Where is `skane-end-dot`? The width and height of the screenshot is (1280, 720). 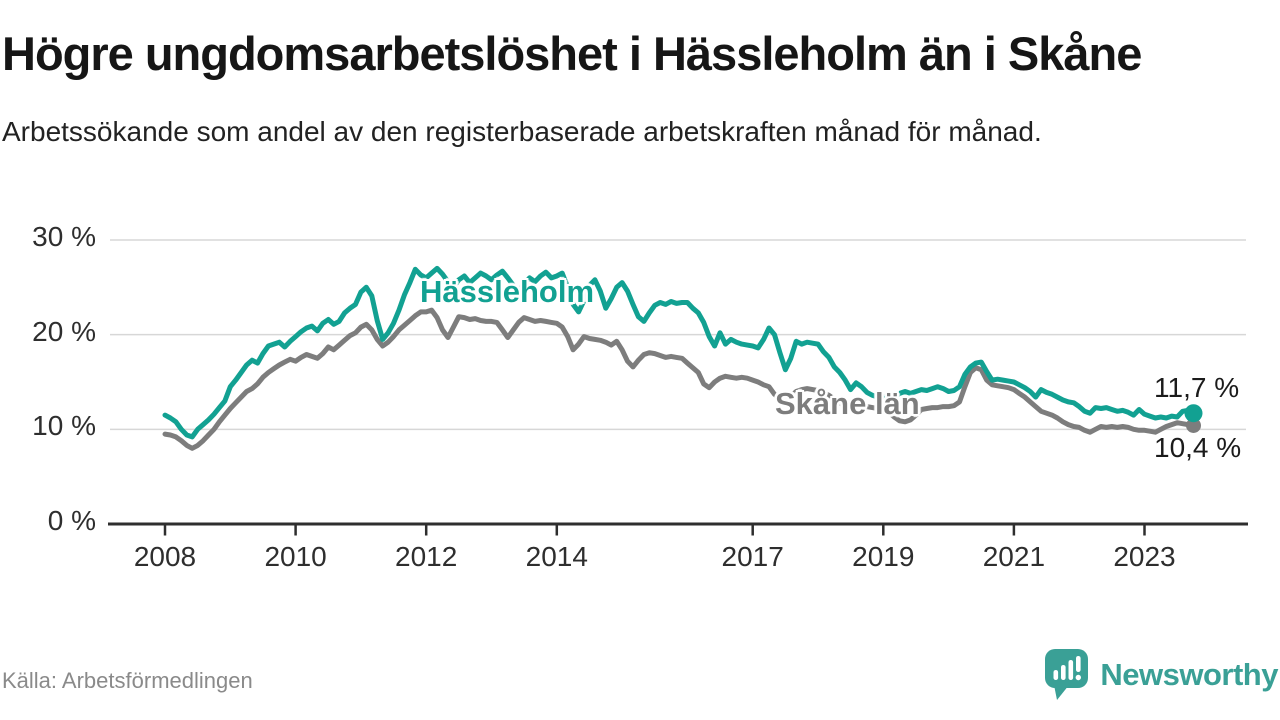
skane-end-dot is located at coordinates (1193, 425).